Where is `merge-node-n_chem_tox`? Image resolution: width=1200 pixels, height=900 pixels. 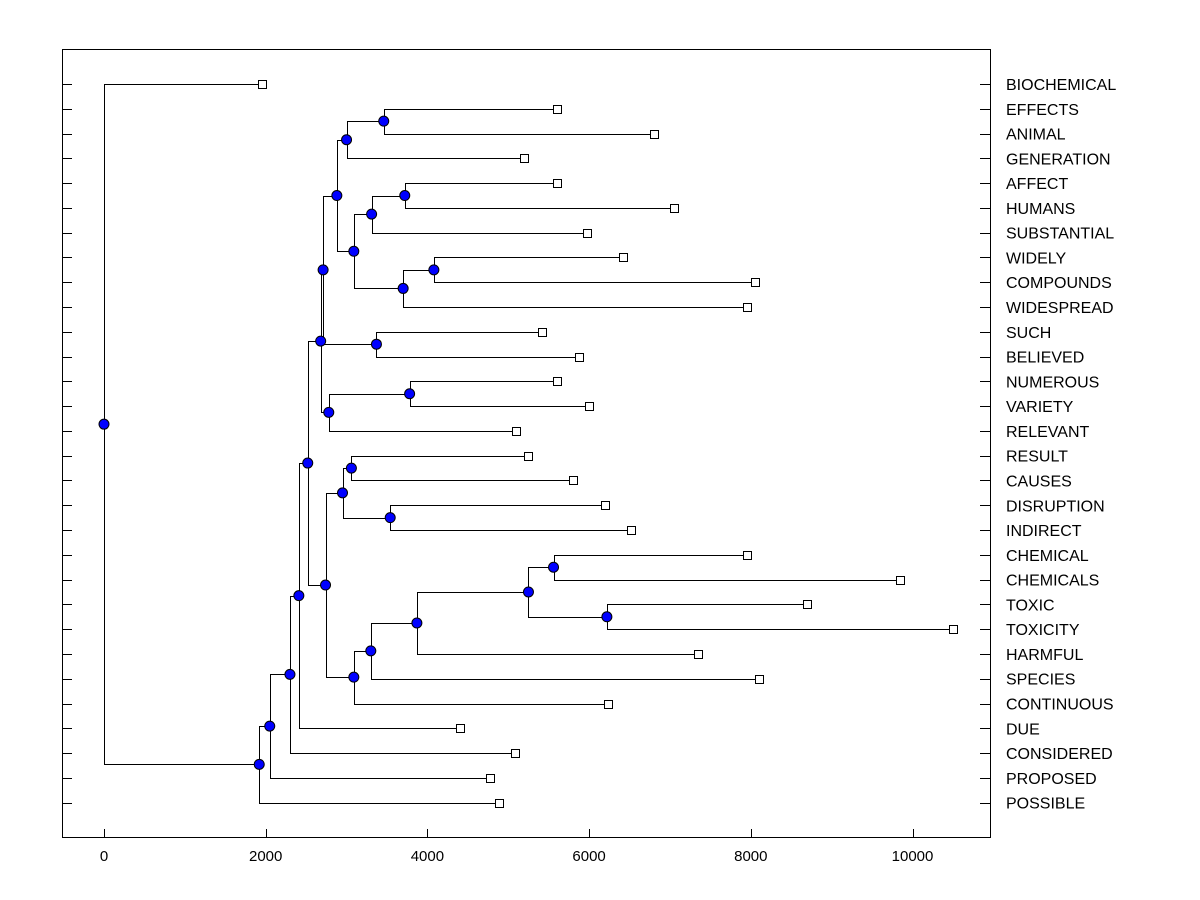
merge-node-n_chem_tox is located at coordinates (528, 592).